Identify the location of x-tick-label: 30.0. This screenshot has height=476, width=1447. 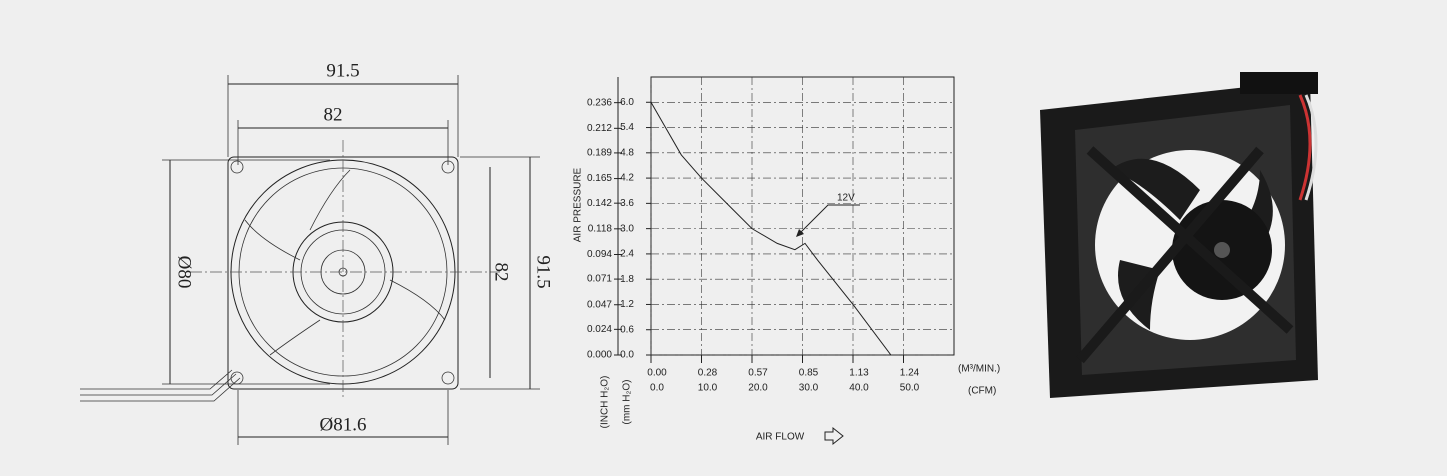
(809, 388).